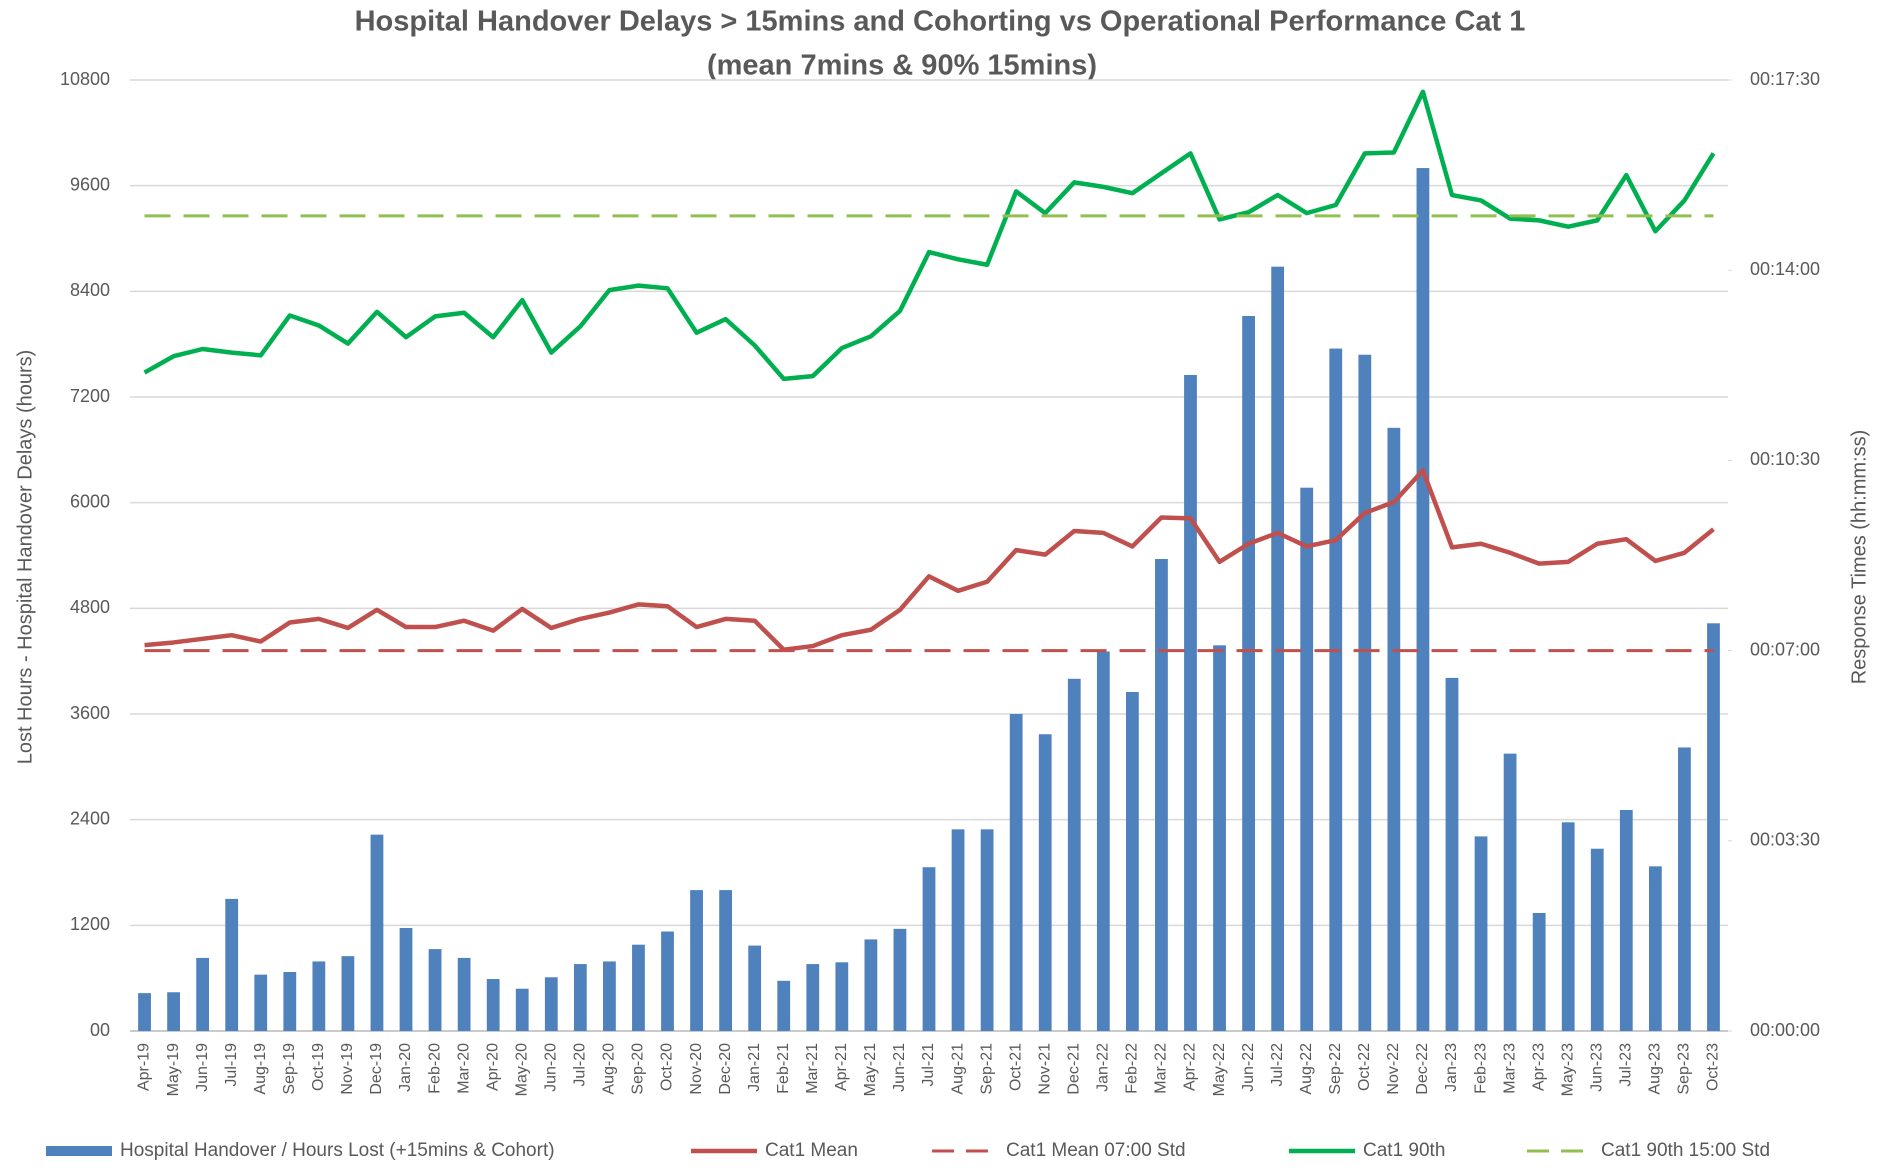 The image size is (1885, 1168). What do you see at coordinates (696, 1069) in the screenshot?
I see `x-tick-label: Nov-20` at bounding box center [696, 1069].